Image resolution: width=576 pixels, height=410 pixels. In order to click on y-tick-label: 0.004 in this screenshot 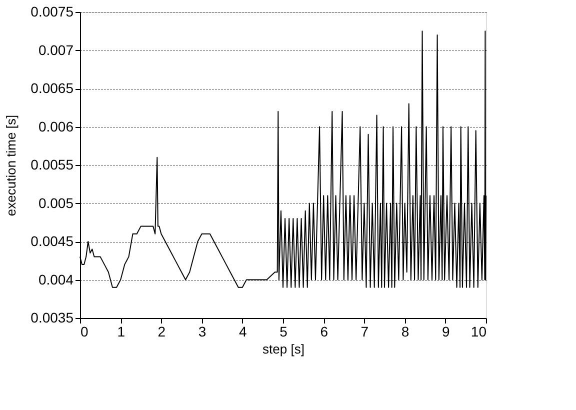, I will do `click(56, 279)`.